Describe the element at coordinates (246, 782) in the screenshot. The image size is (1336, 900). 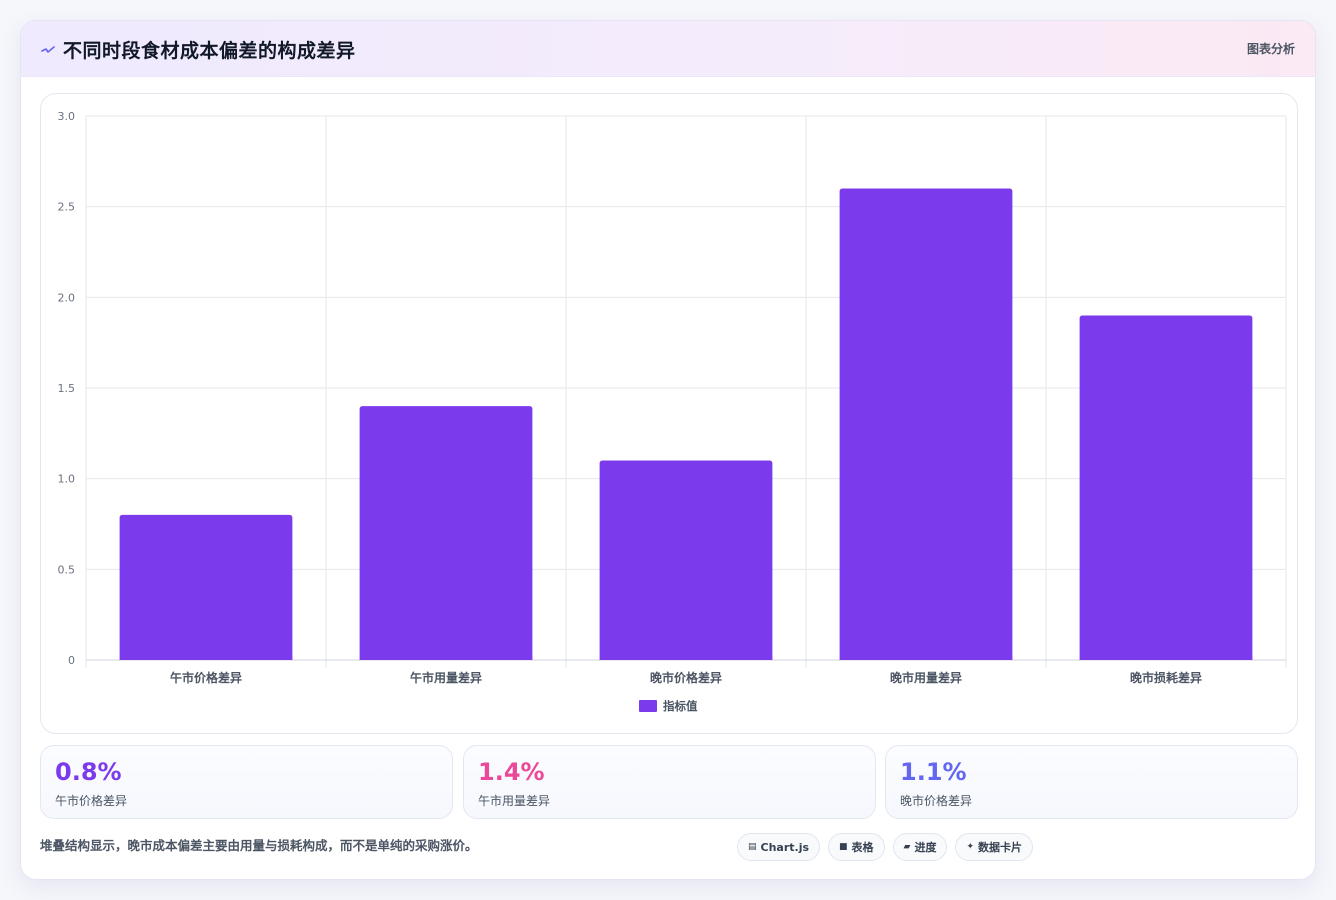
I see `stat-card: 0.8% 午市价格差异` at that location.